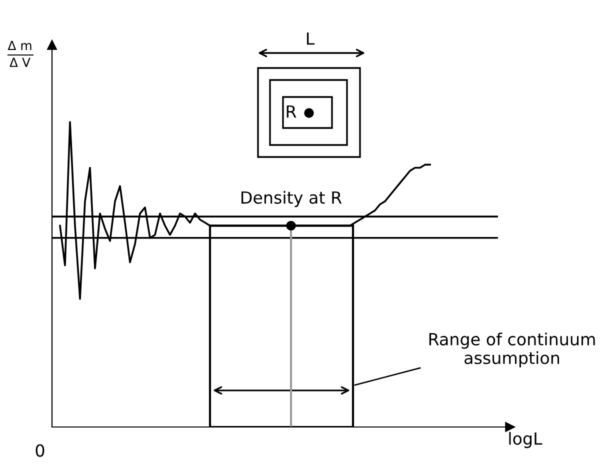 Image resolution: width=608 pixels, height=464 pixels. What do you see at coordinates (512, 350) in the screenshot?
I see `annotation: Range of continuum assumption` at bounding box center [512, 350].